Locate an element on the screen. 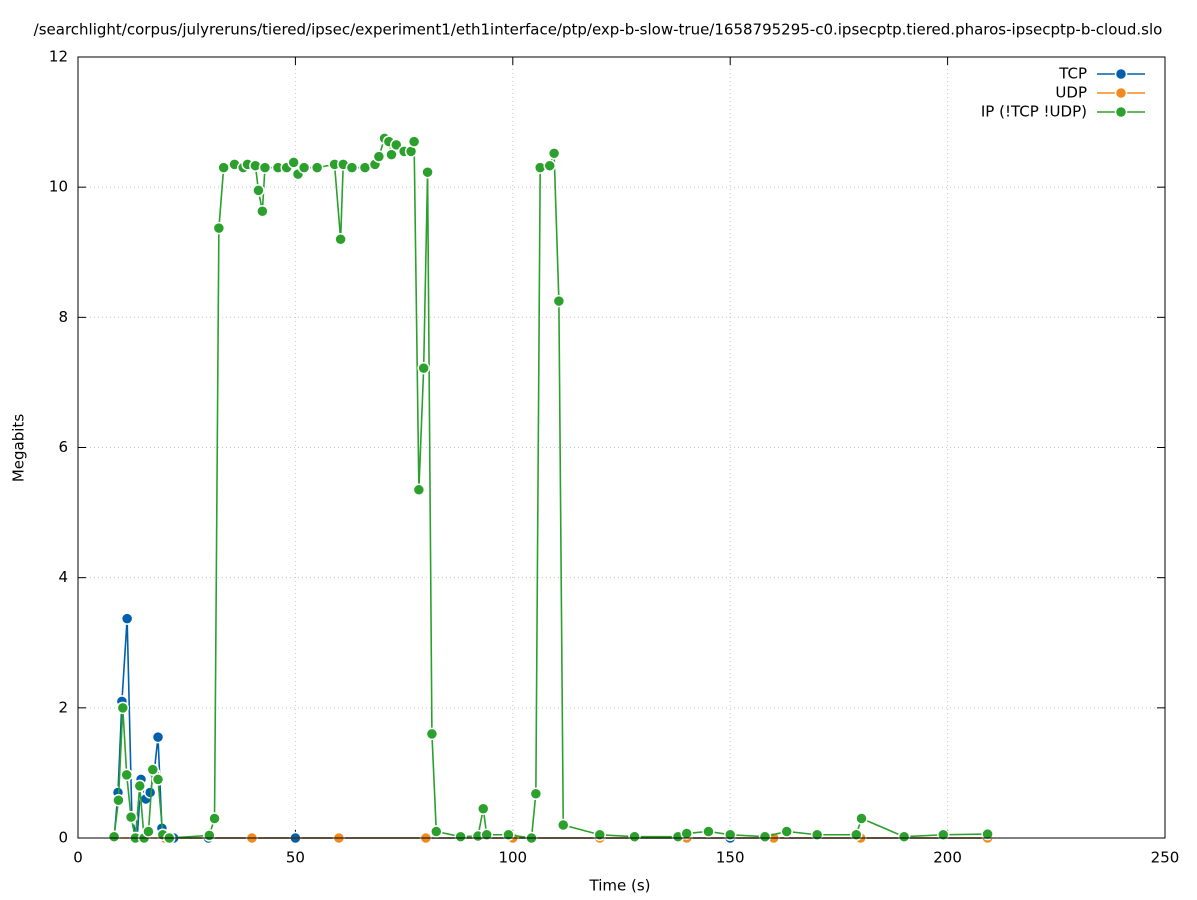  legend-label: UDP is located at coordinates (1071, 93).